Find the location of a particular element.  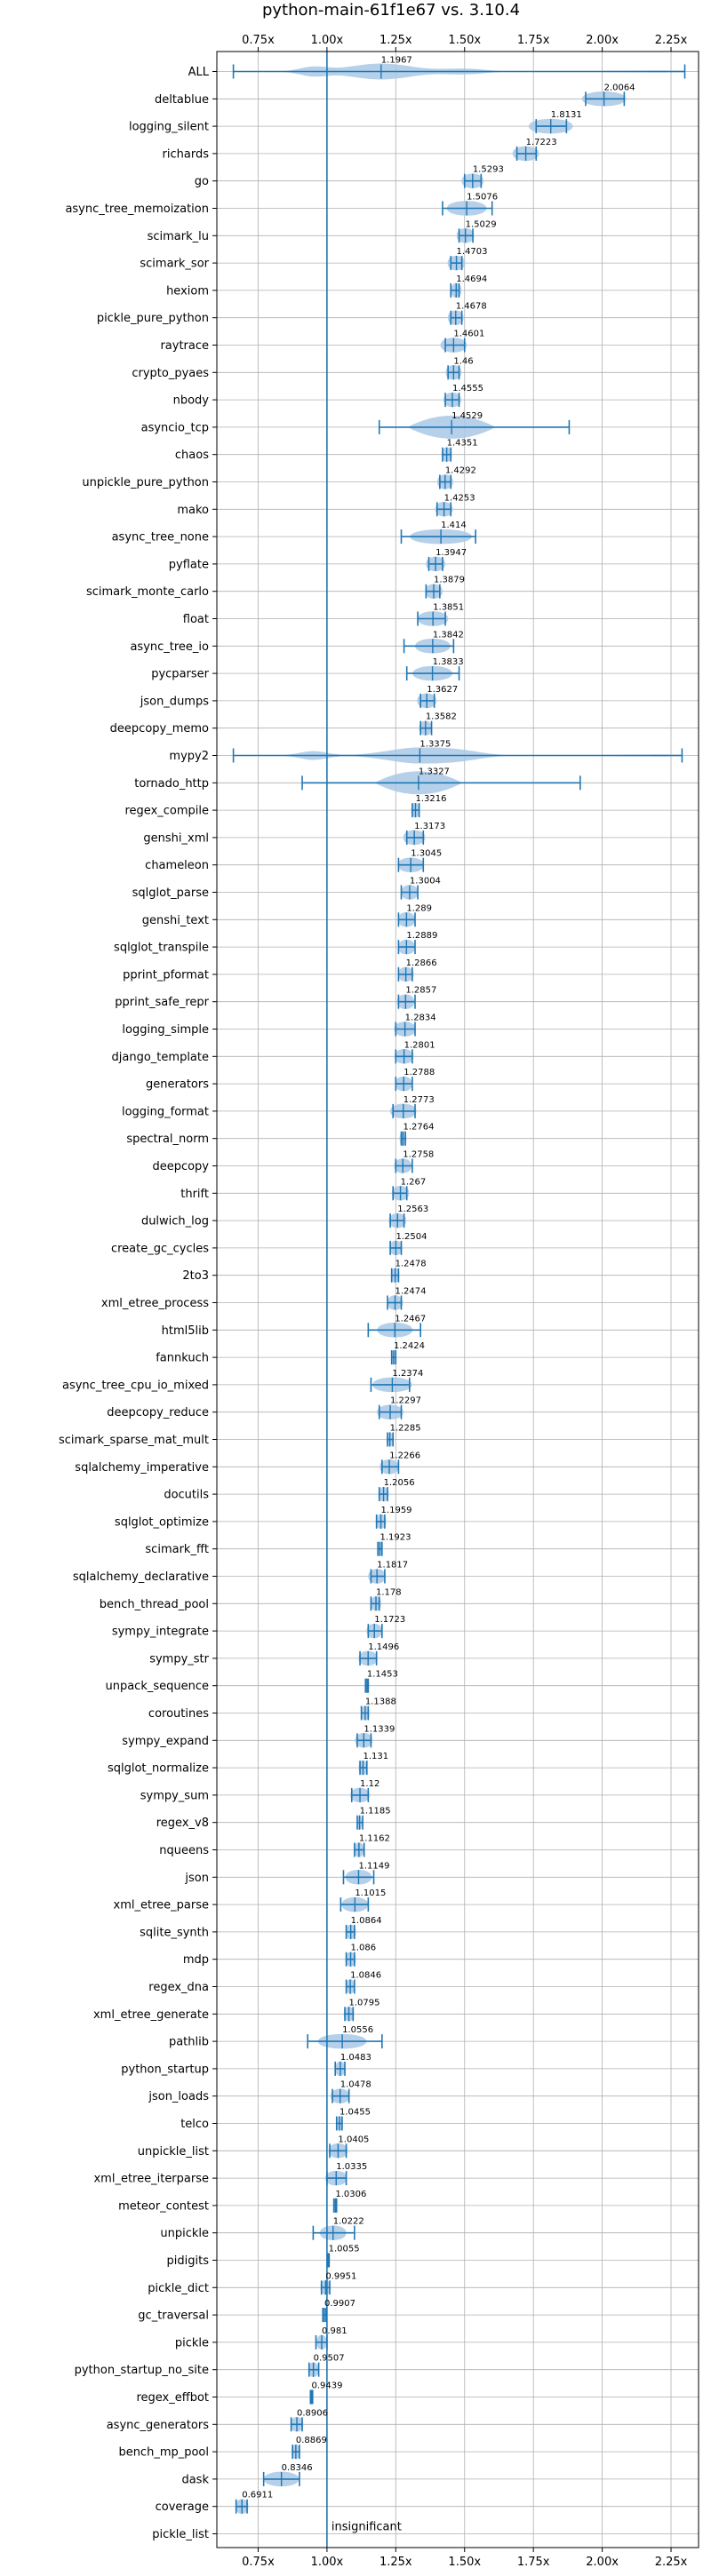

value-label: 1.3842 is located at coordinates (448, 635).